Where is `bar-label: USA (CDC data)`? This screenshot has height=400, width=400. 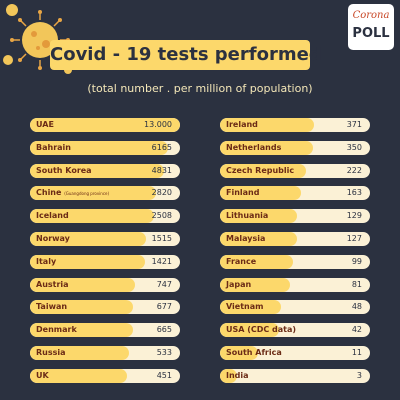
bar-label: USA (CDC data) is located at coordinates (261, 330).